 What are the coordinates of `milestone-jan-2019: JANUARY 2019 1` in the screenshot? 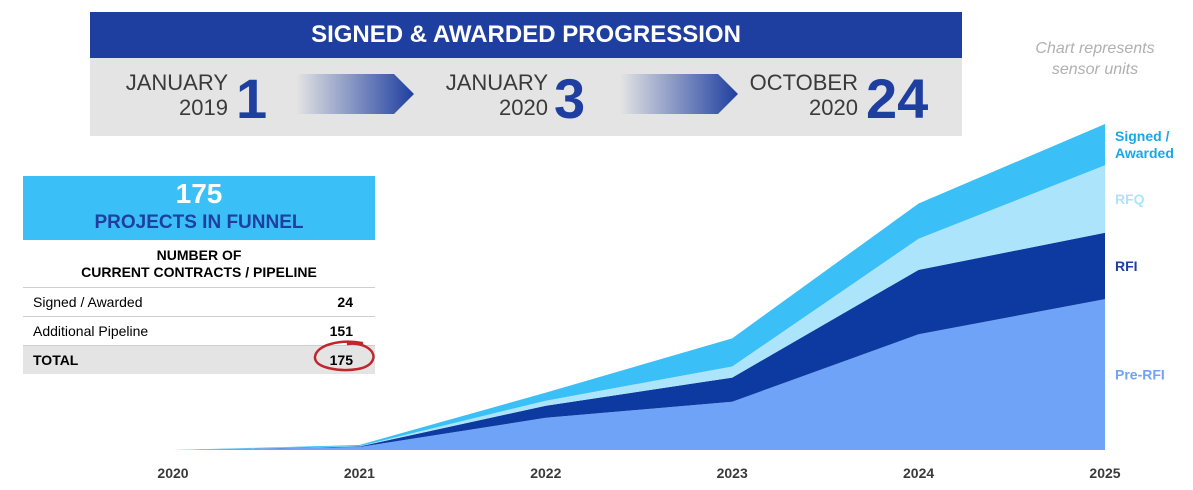 It's located at (190, 98).